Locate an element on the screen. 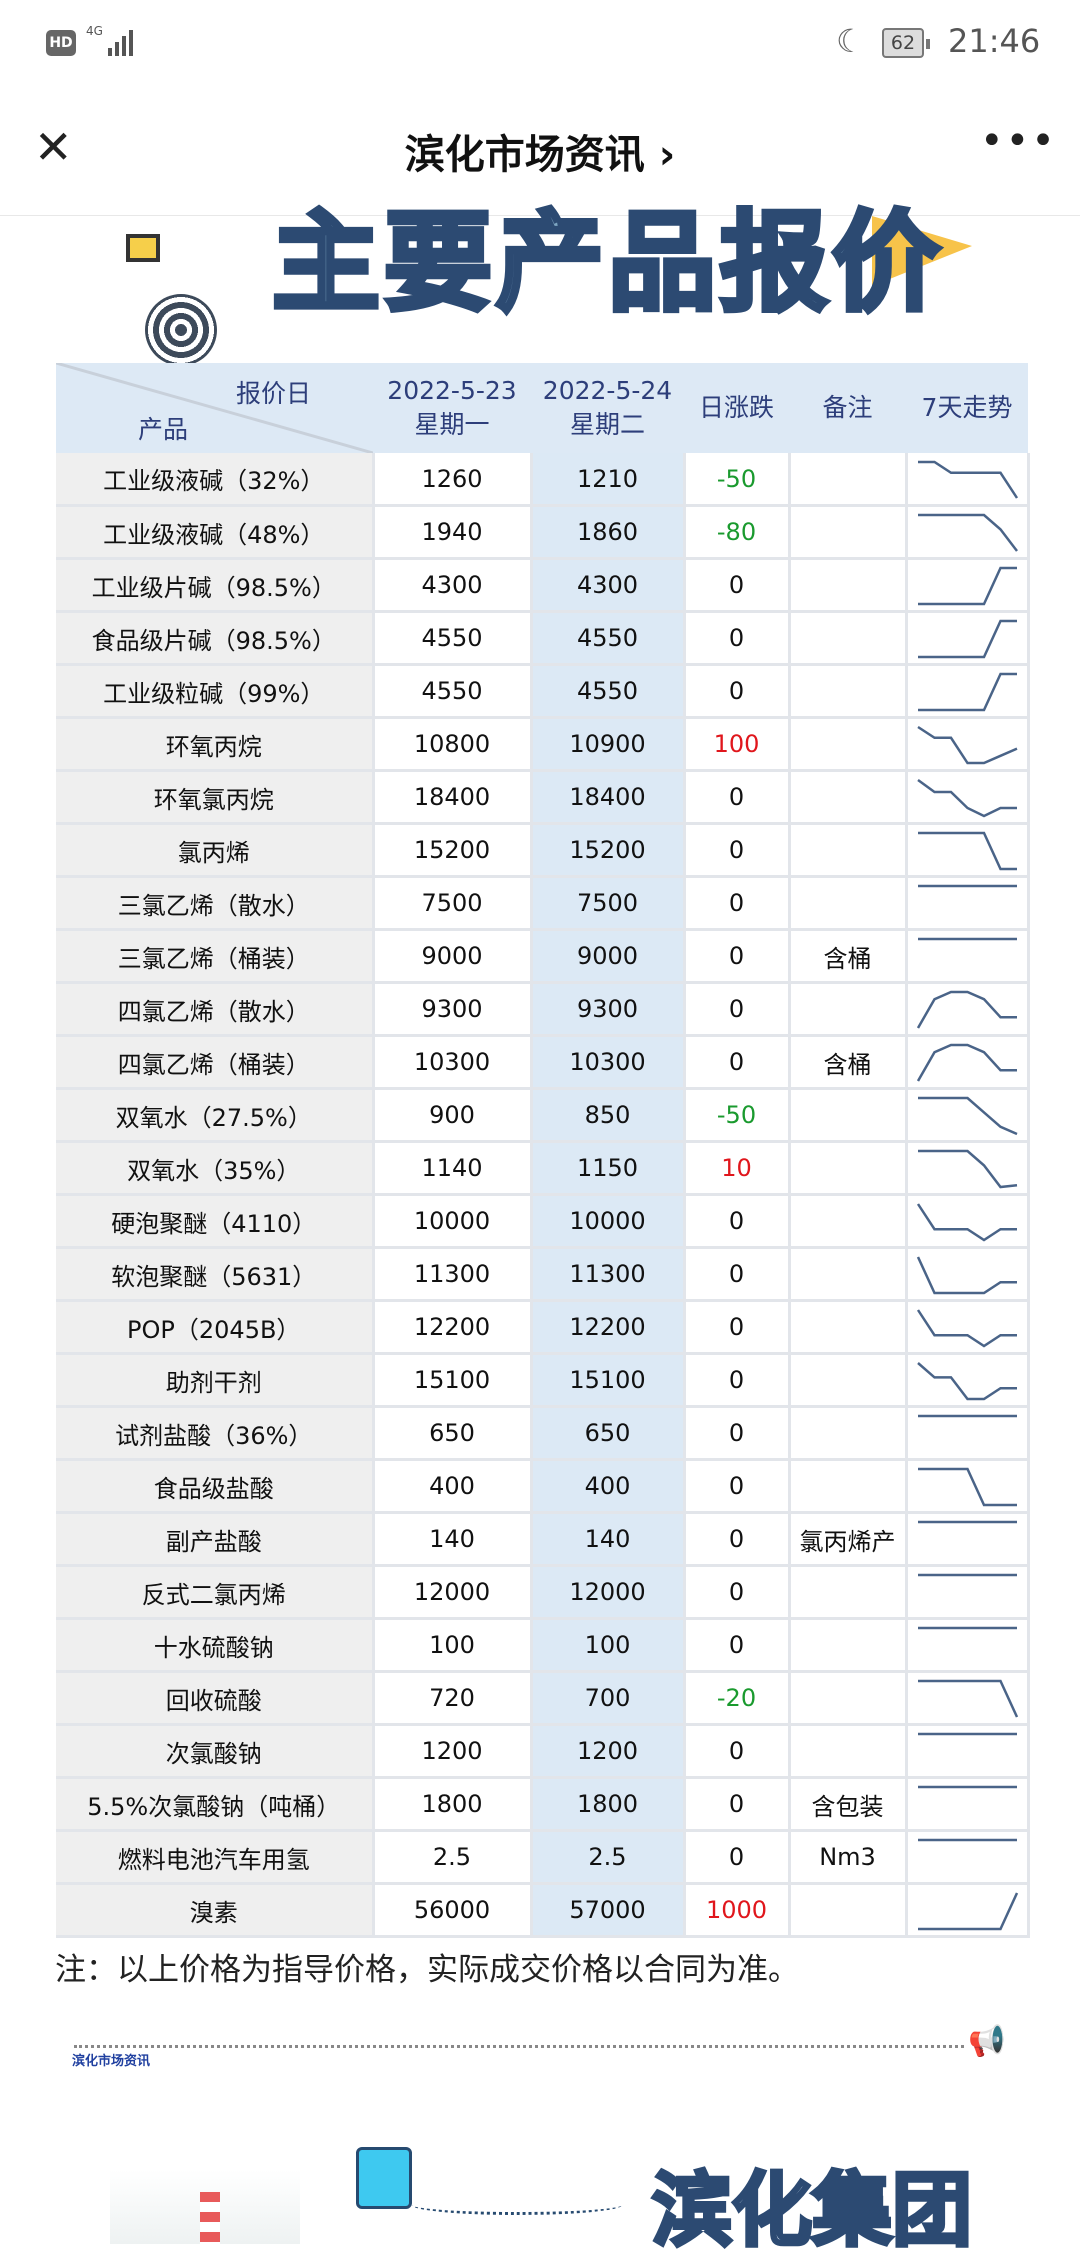 The image size is (1080, 2262). product-cell: 硬泡聚醚（4110） is located at coordinates (215, 1222).